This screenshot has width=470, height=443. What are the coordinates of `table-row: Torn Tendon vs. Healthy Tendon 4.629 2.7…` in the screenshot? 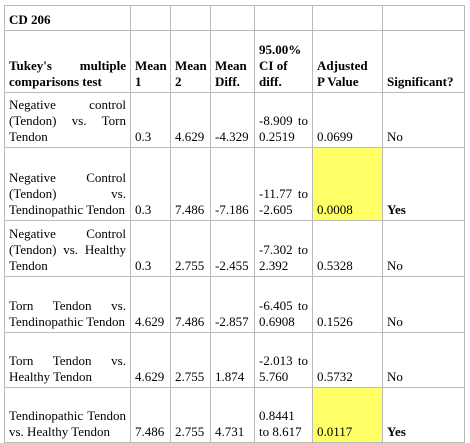 It's located at (234, 360).